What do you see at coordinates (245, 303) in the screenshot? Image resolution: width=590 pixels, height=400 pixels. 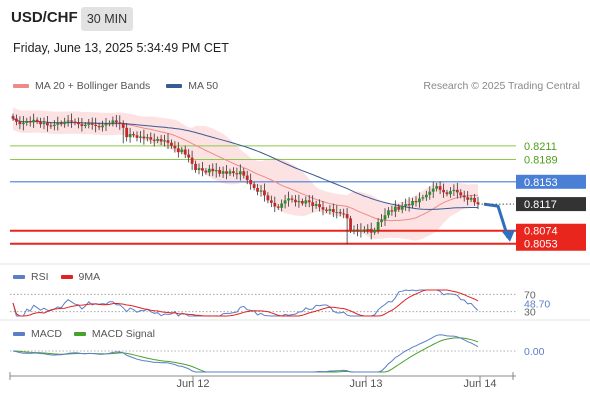 I see `rsi-line` at bounding box center [245, 303].